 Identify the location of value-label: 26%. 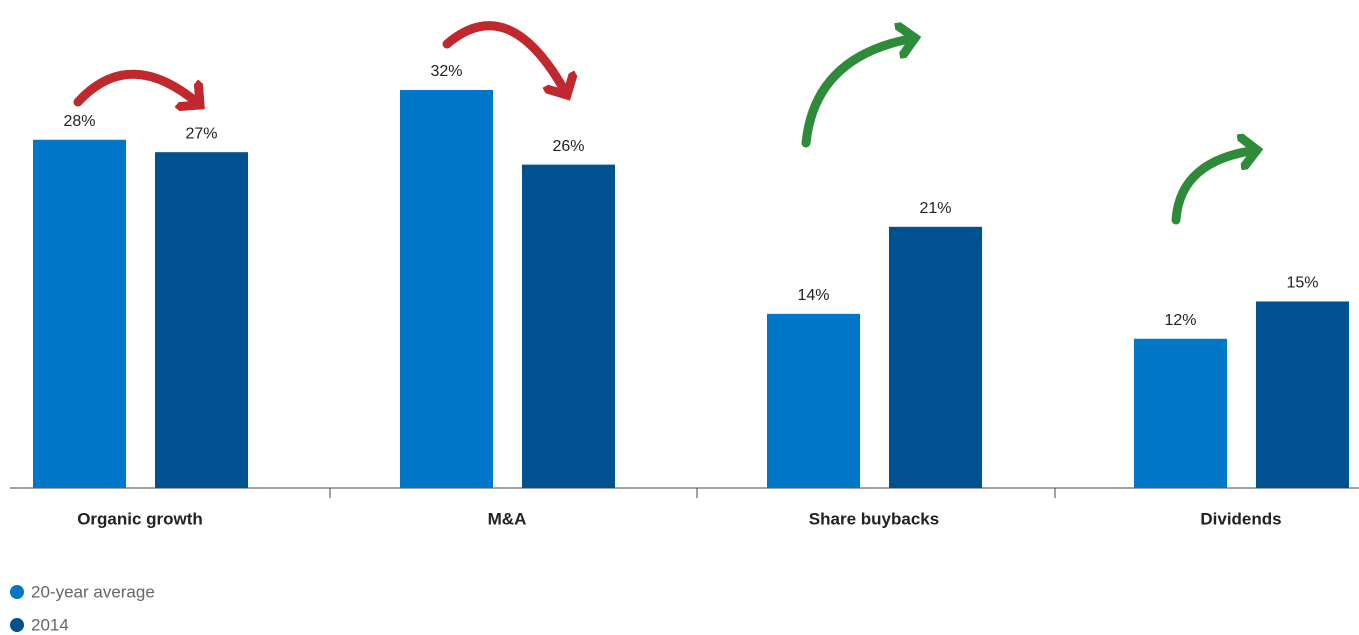
(568, 146).